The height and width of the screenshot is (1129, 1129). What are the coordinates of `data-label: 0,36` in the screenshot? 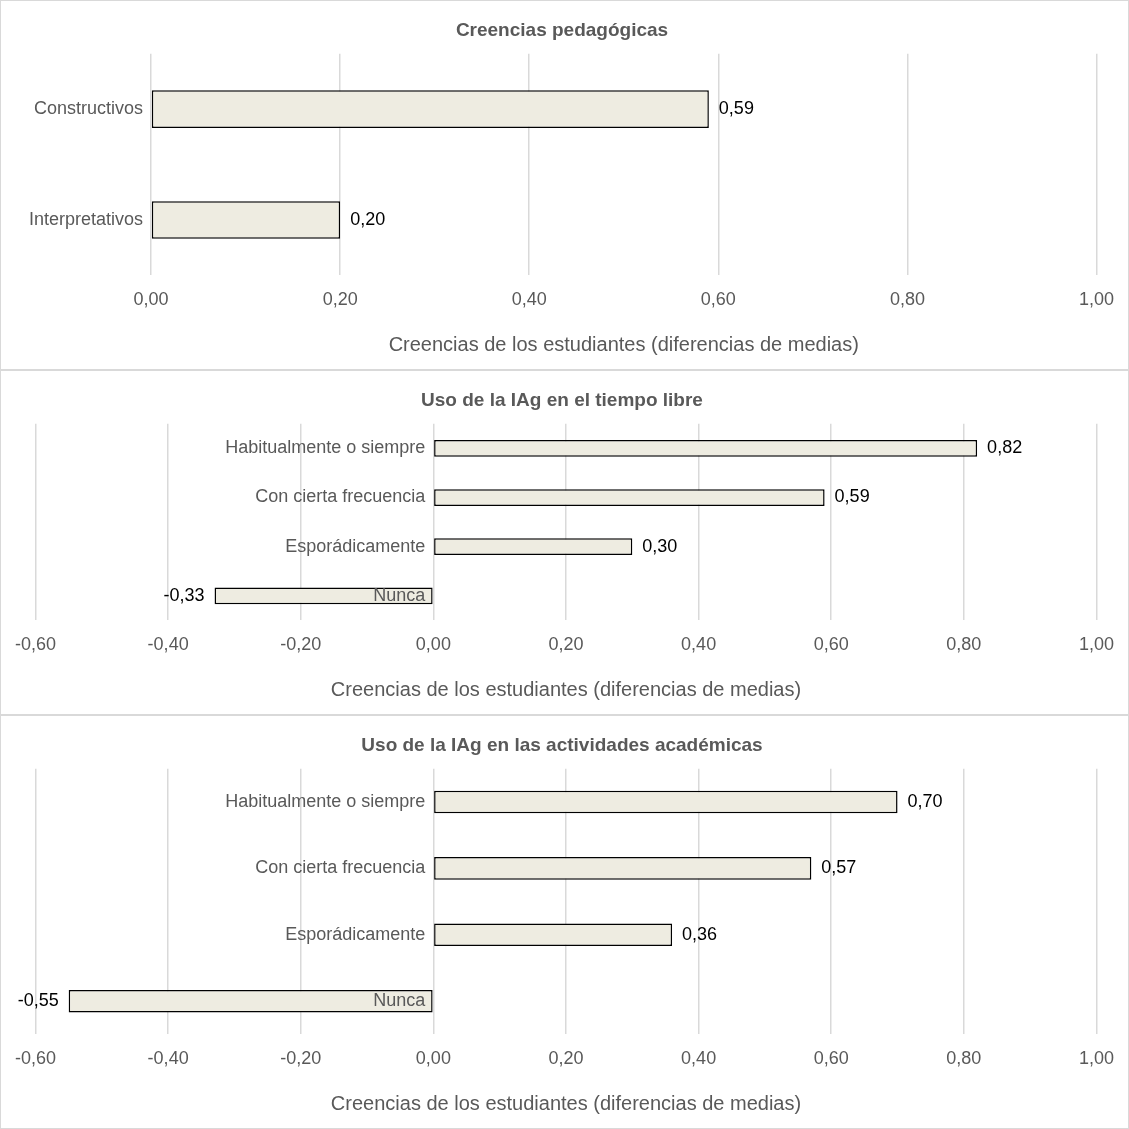 It's located at (700, 933).